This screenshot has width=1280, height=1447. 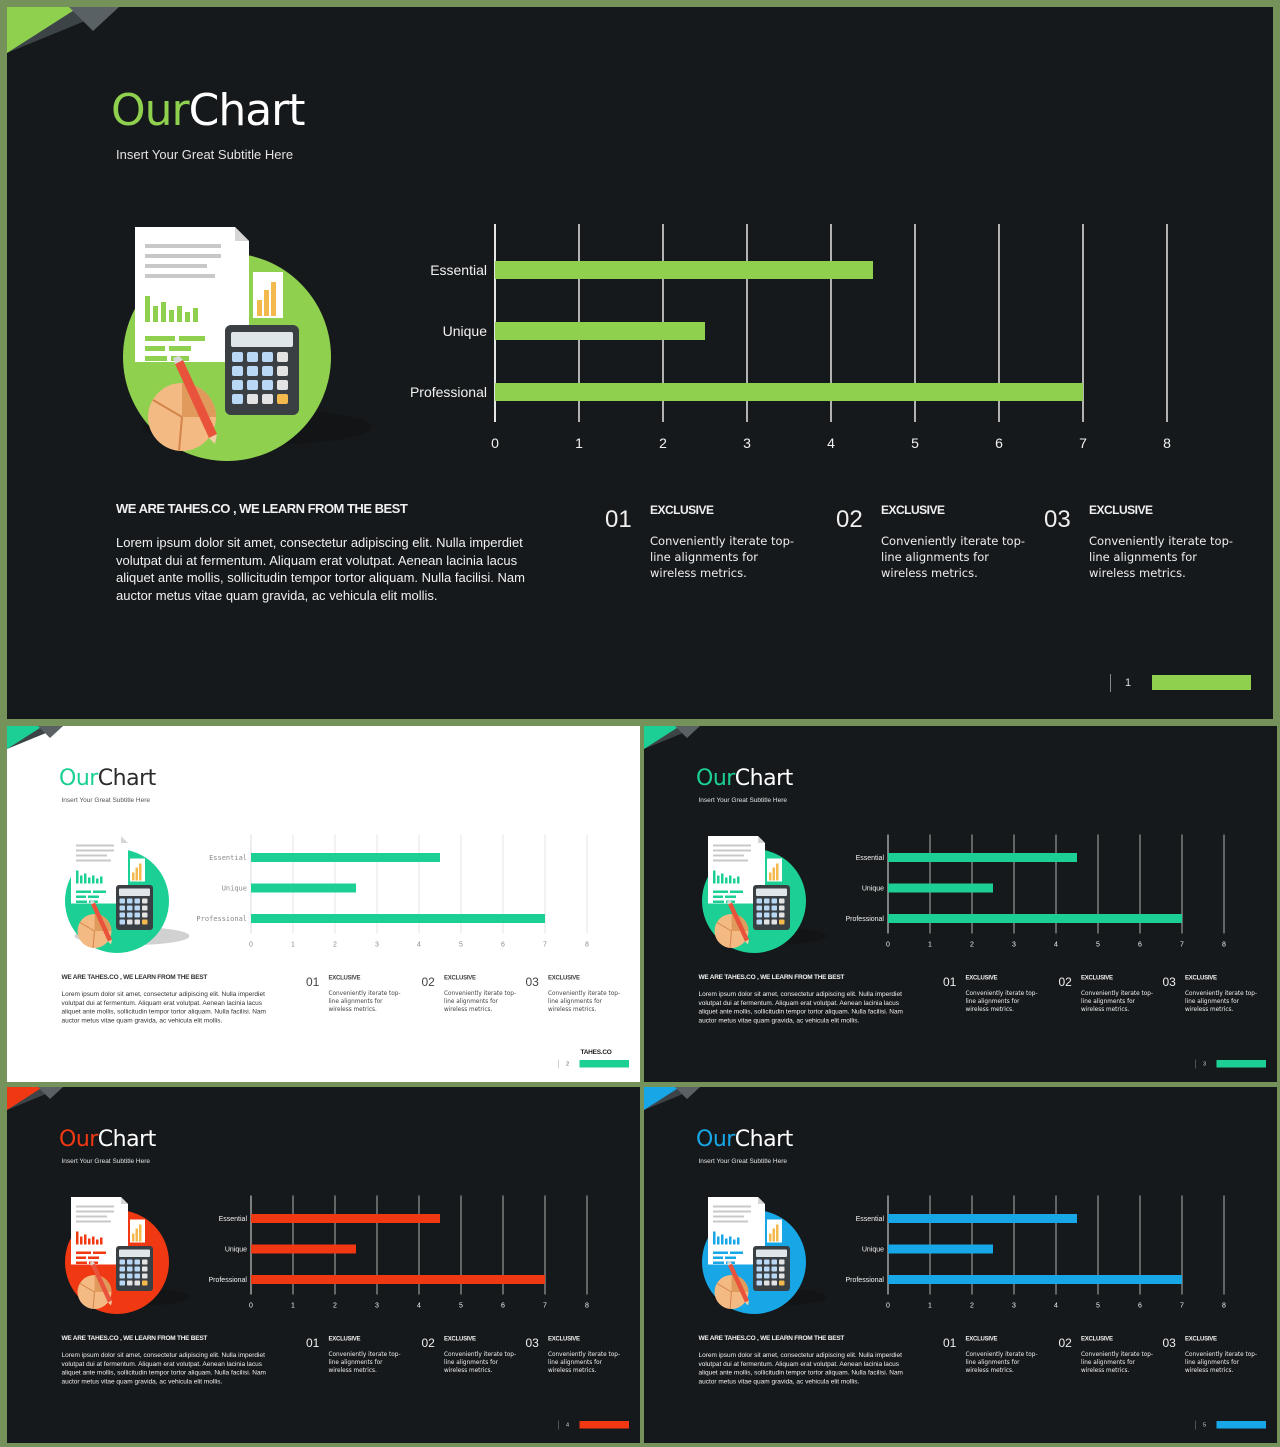 I want to click on page-number: 4, so click(x=568, y=1425).